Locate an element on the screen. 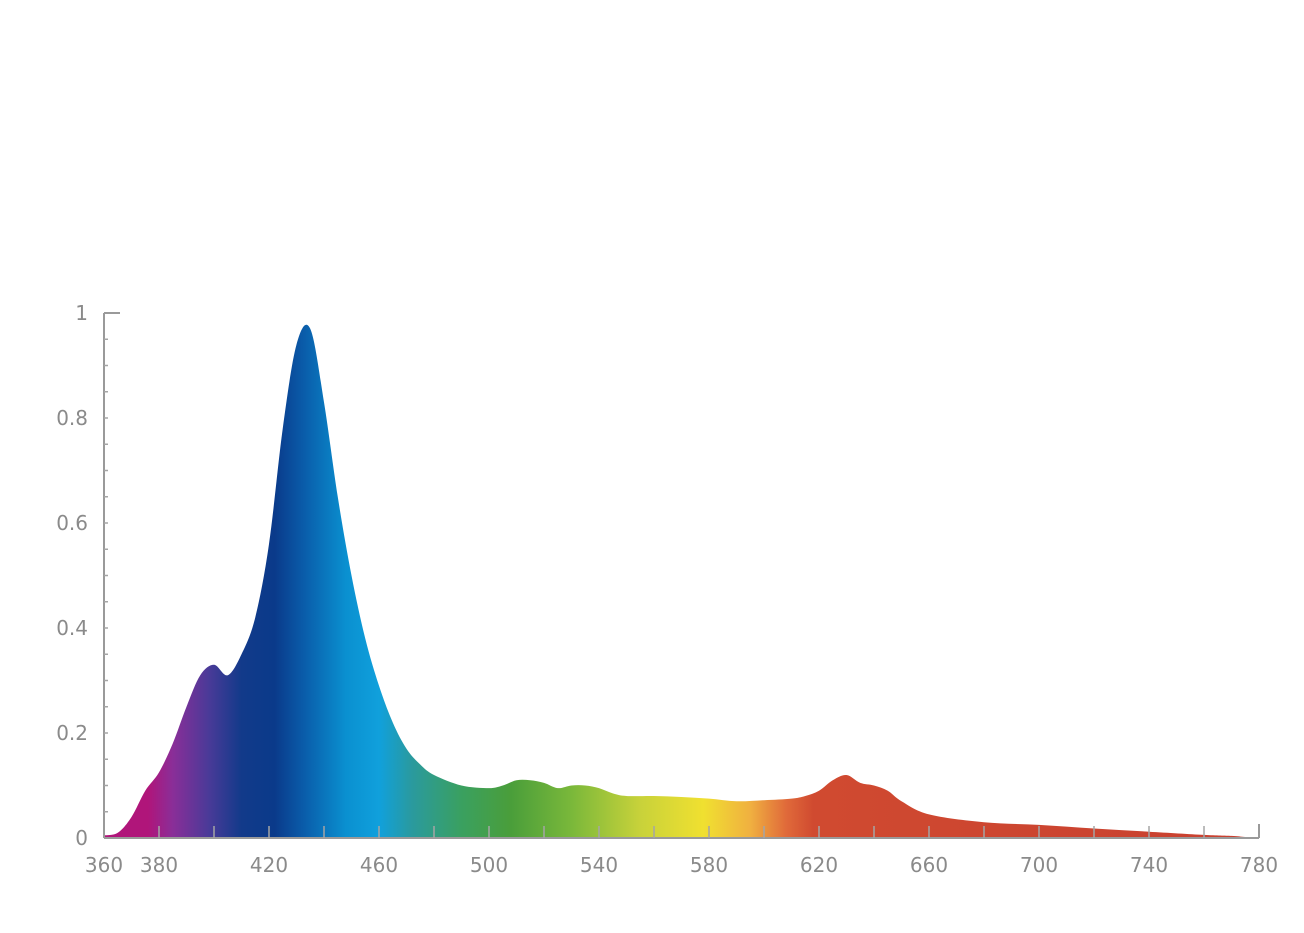 This screenshot has height=933, width=1304. x-tick-label: 620 is located at coordinates (819, 865).